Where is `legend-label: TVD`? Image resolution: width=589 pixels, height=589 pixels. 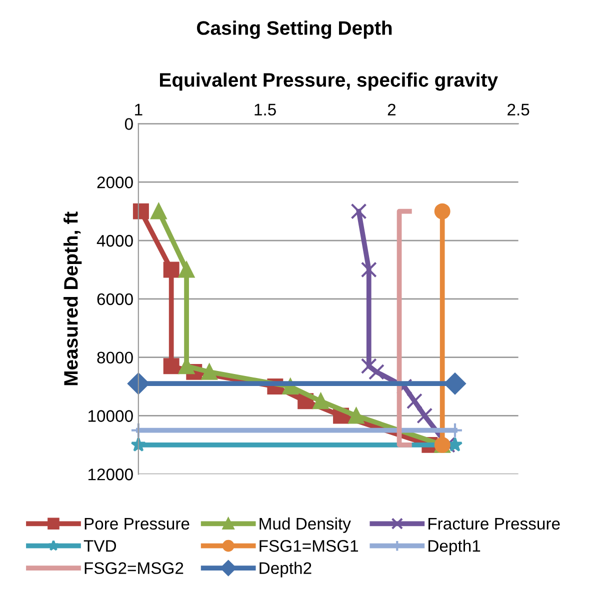
legend-label: TVD is located at coordinates (100, 546).